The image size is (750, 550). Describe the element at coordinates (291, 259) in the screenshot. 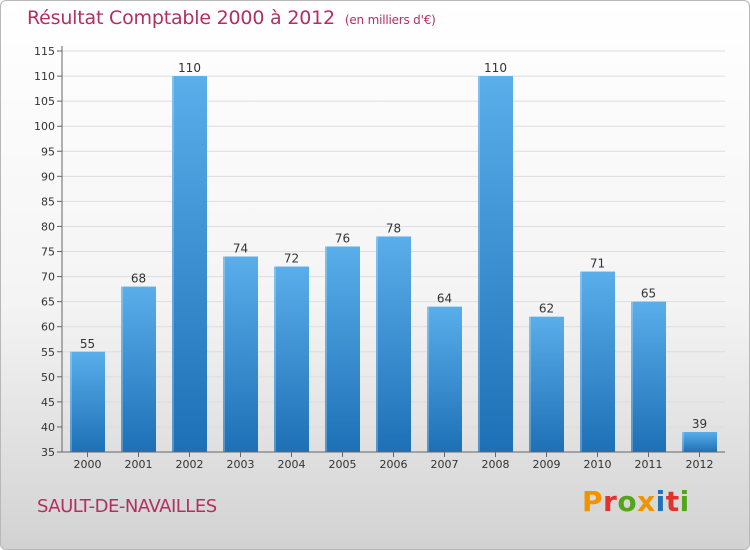

I see `data-label-2004: 72` at that location.